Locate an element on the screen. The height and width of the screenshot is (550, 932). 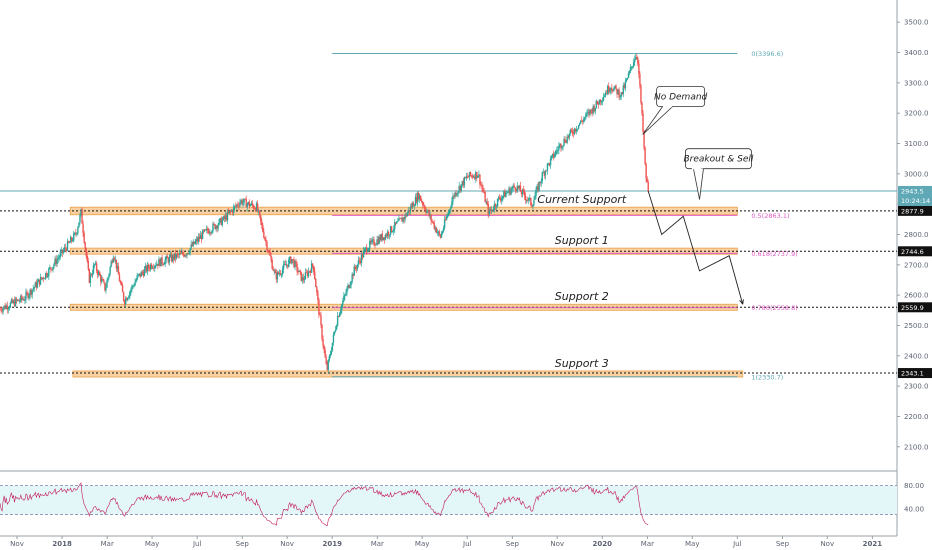
y-tick-label: 2100.0 is located at coordinates (916, 447).